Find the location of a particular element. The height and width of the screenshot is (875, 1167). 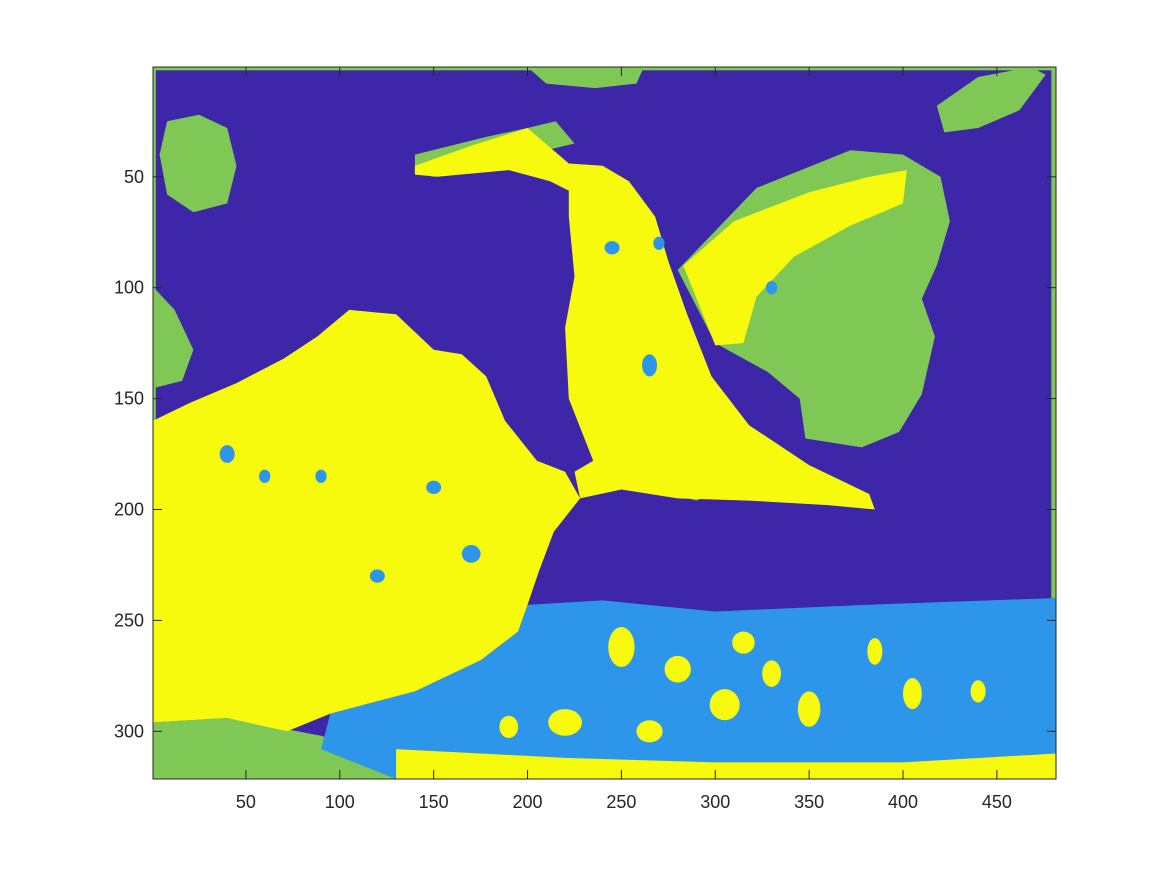

y-tick-label: 300 is located at coordinates (129, 731).